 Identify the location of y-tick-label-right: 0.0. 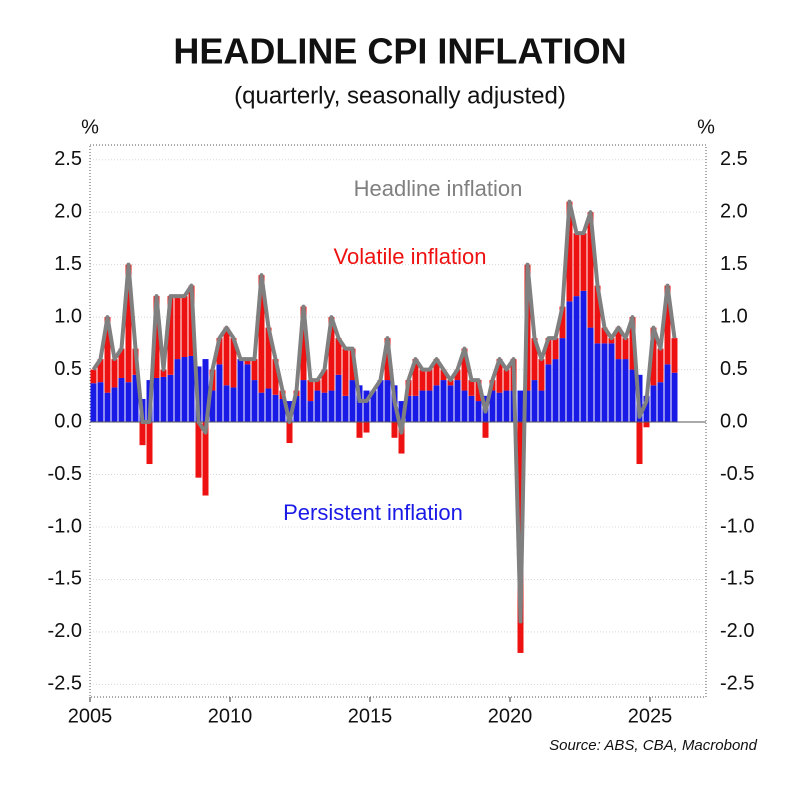
(734, 421).